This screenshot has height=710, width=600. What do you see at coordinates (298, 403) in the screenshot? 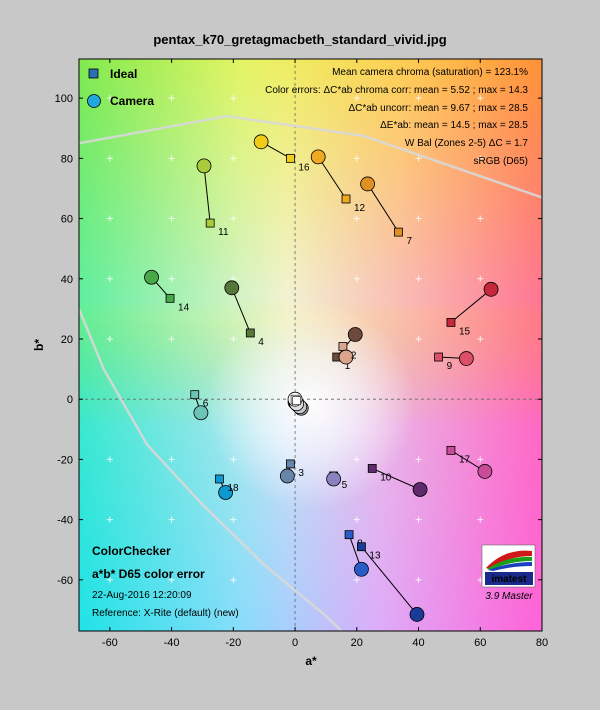
I see `neutral-patches` at bounding box center [298, 403].